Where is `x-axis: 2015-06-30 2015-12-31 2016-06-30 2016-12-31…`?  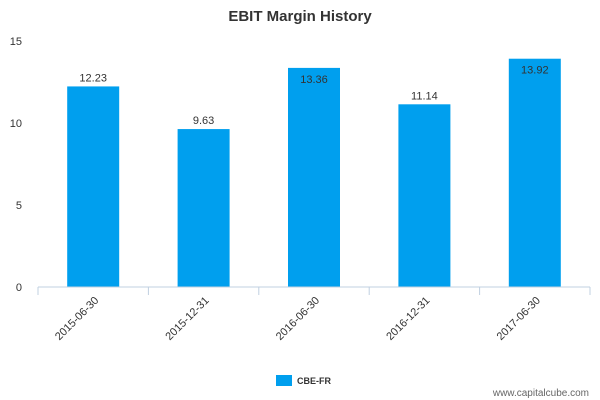 x-axis: 2015-06-30 2015-12-31 2016-06-30 2016-12-31… is located at coordinates (314, 314).